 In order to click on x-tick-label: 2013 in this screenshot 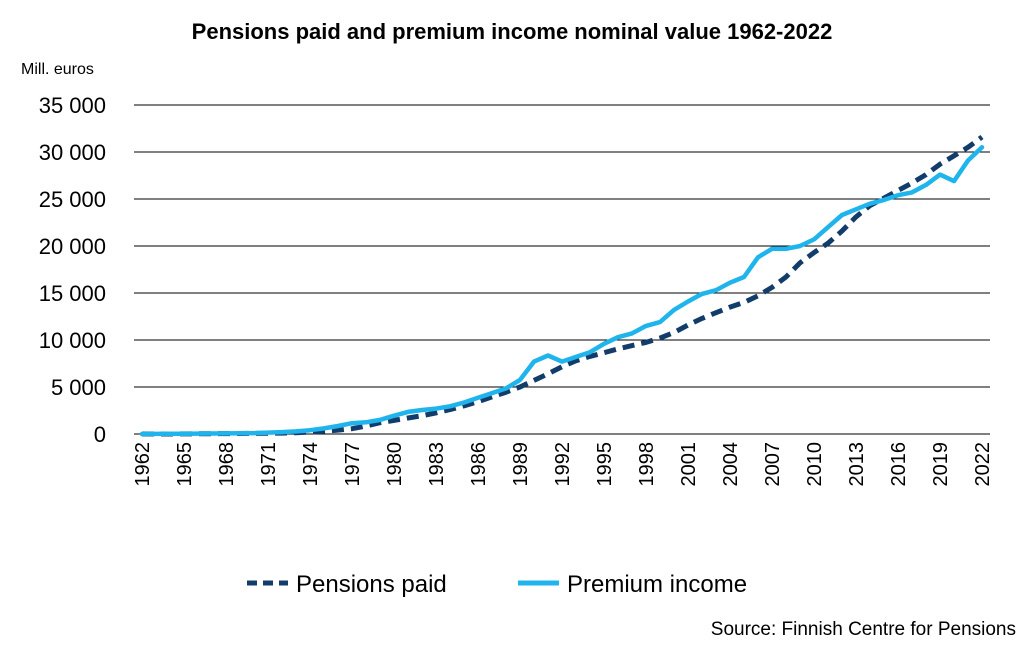, I will do `click(857, 464)`.